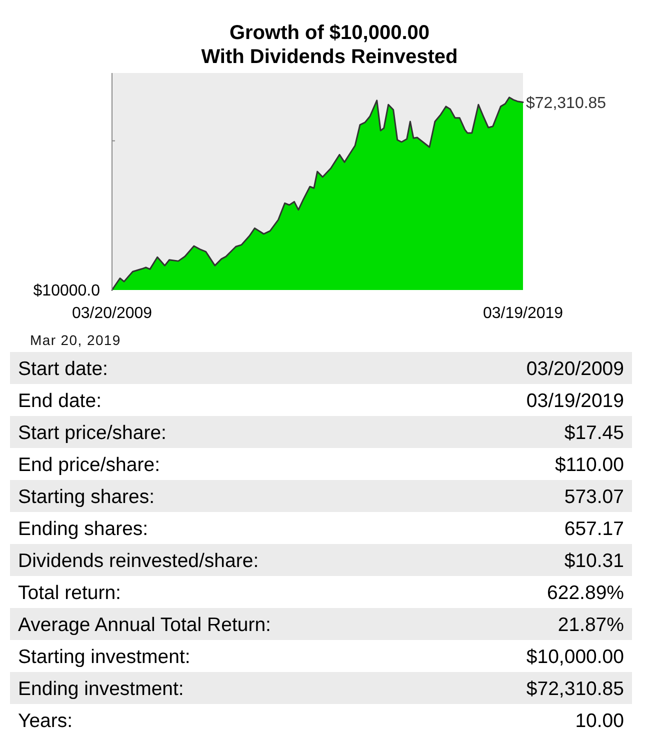 Image resolution: width=670 pixels, height=738 pixels. I want to click on text: 10.00, so click(599, 721).